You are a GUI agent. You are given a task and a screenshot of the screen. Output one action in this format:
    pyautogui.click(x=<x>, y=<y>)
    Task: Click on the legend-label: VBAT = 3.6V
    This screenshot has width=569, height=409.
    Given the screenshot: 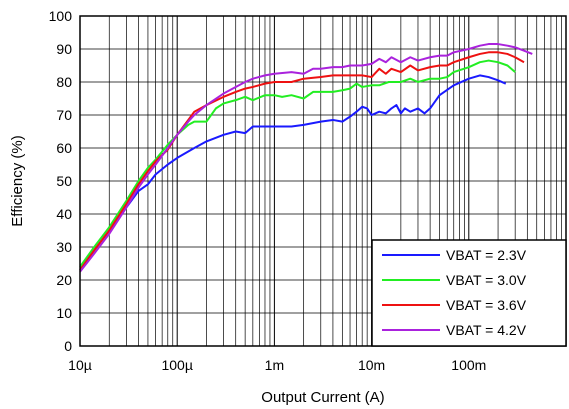 What is the action you would take?
    pyautogui.click(x=486, y=305)
    